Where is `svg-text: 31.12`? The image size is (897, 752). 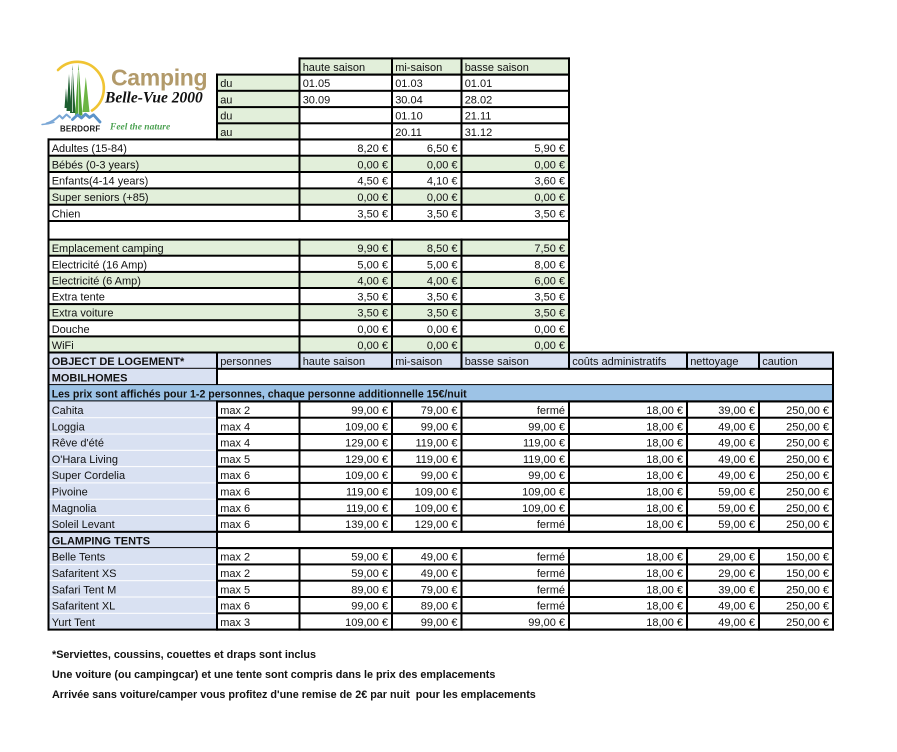
svg-text: 31.12 is located at coordinates (479, 133).